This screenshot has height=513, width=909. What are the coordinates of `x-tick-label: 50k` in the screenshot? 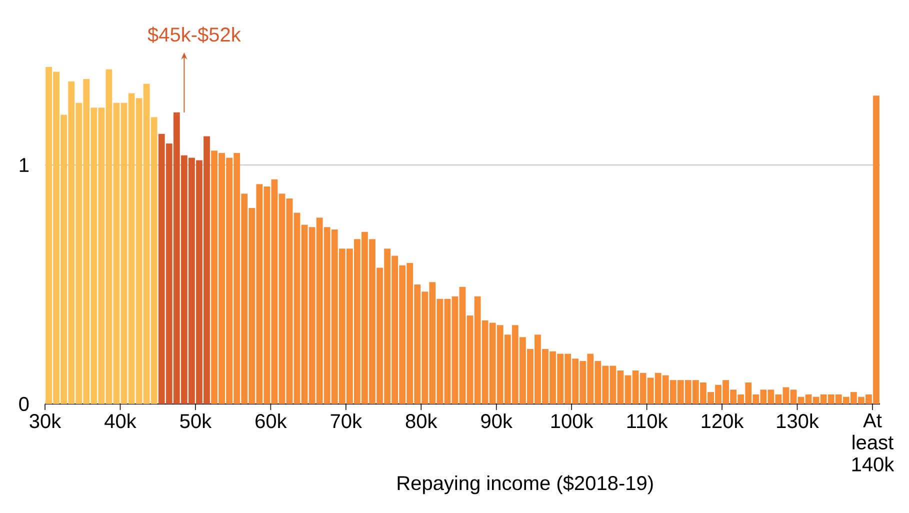 It's located at (196, 421).